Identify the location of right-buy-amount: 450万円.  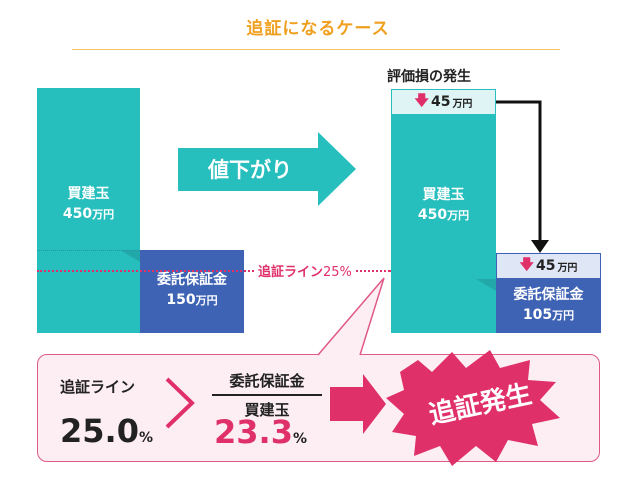
(443, 215).